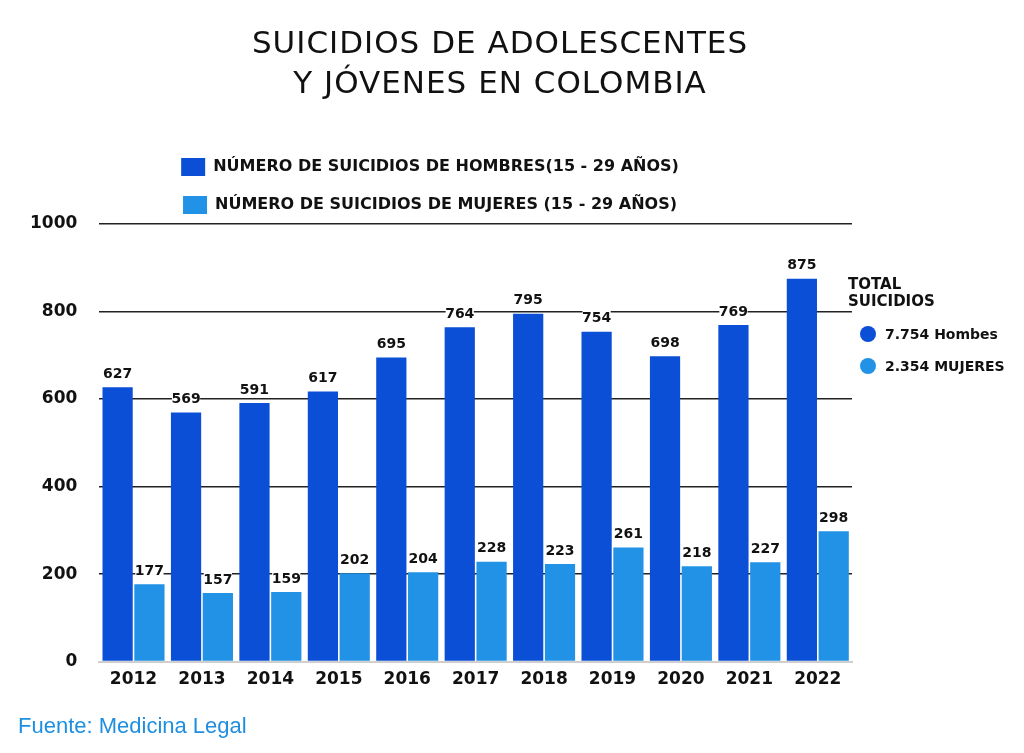 Image resolution: width=1024 pixels, height=753 pixels. I want to click on data-label: 157, so click(218, 578).